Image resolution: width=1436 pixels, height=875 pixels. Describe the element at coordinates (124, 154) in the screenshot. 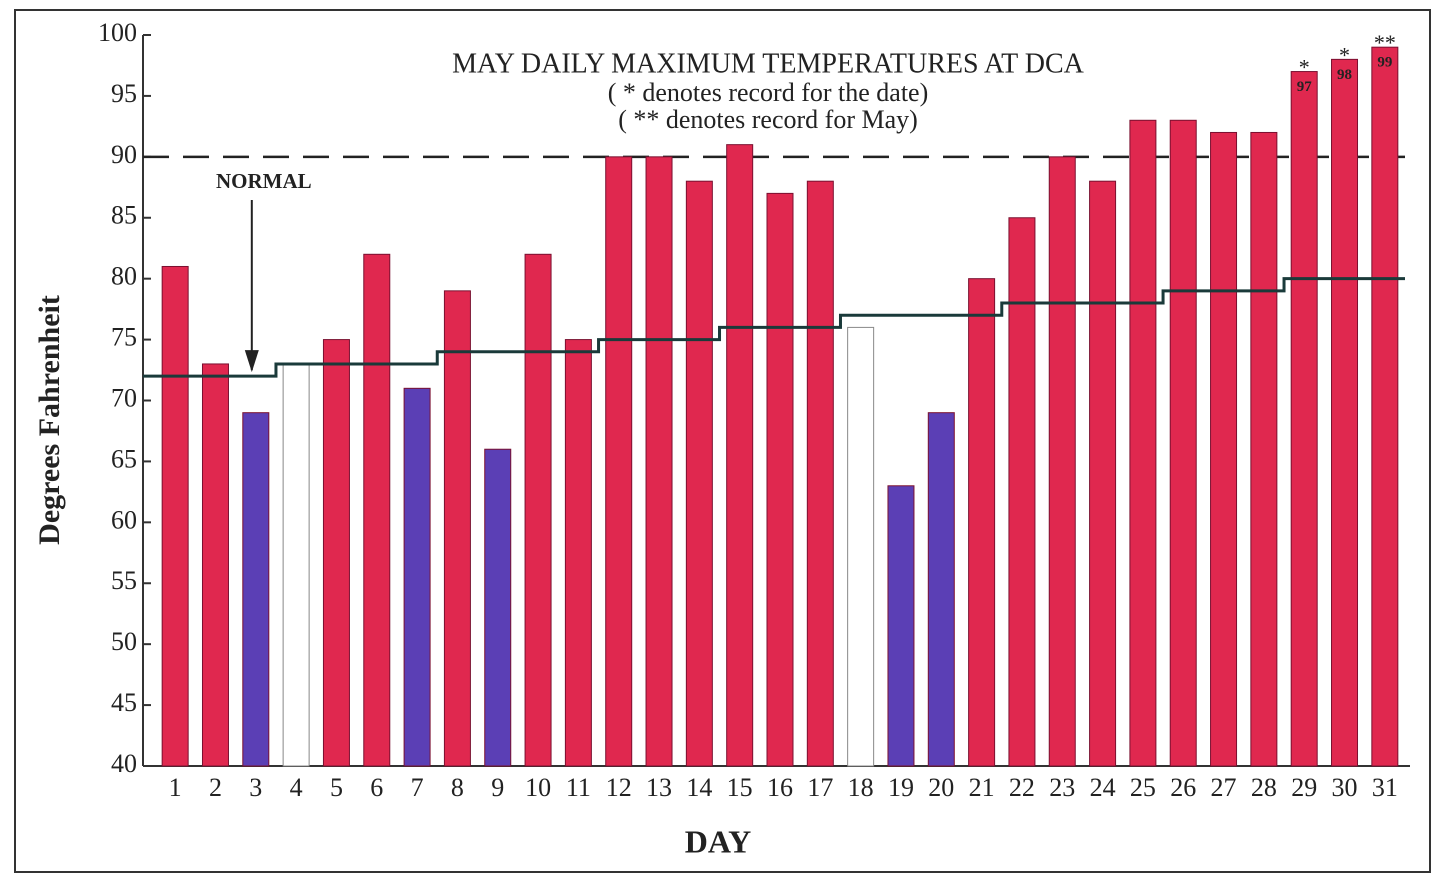

I see `y-tick-label: 90` at that location.